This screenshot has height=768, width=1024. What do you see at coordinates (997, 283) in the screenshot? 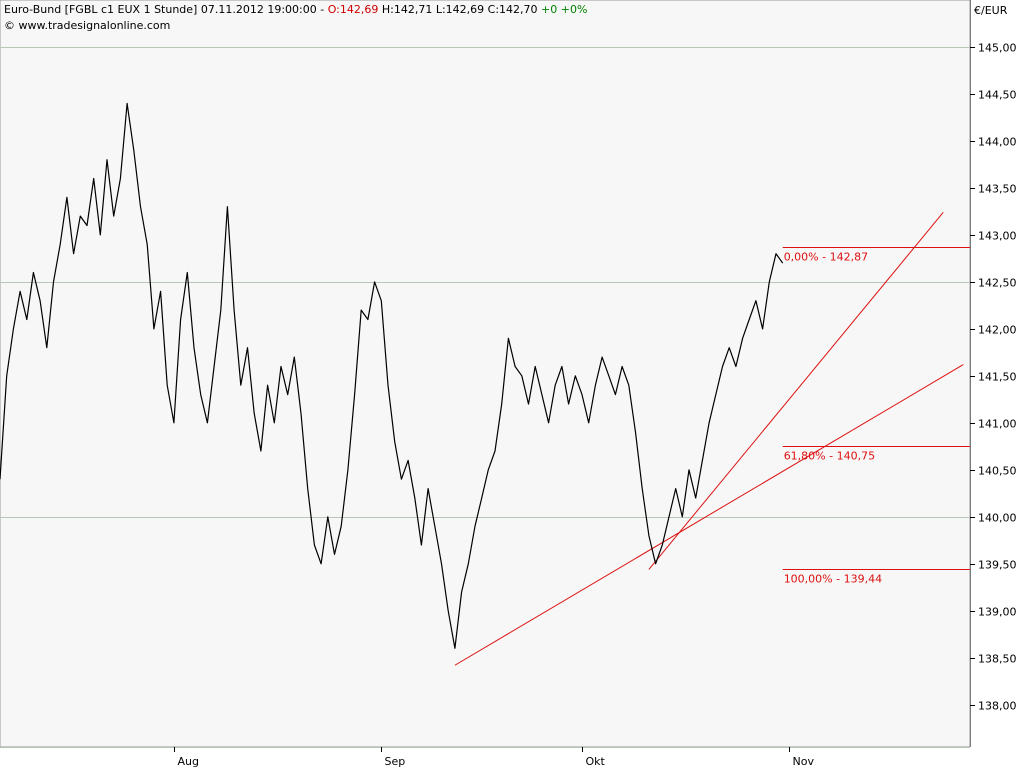
I see `y-tick-label: 142,50` at bounding box center [997, 283].